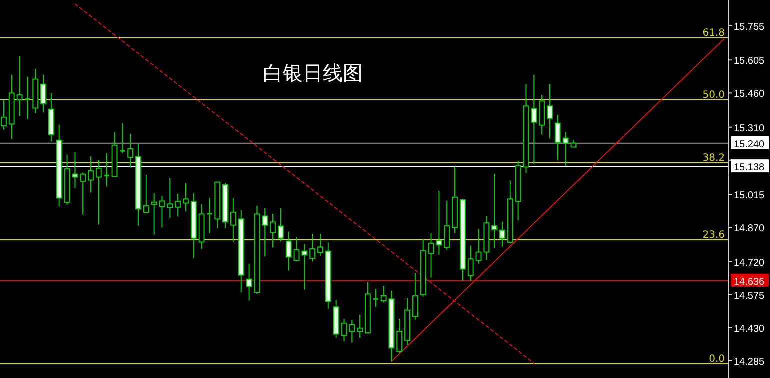  I want to click on y-tick-label: 15.015, so click(750, 196).